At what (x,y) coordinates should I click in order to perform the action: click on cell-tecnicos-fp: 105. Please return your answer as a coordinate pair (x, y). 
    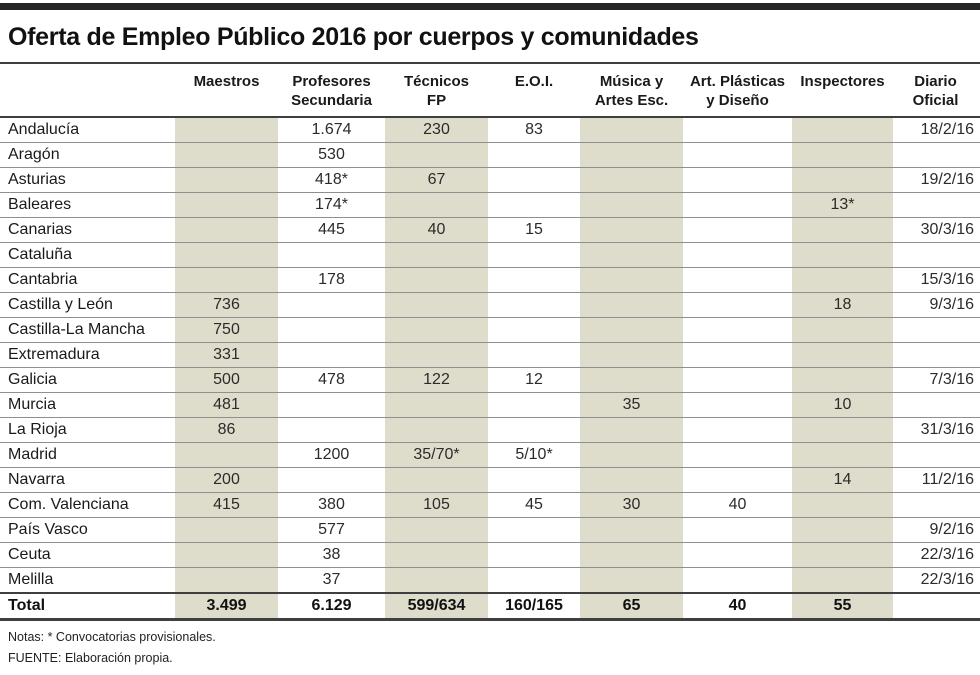
    Looking at the image, I should click on (436, 505).